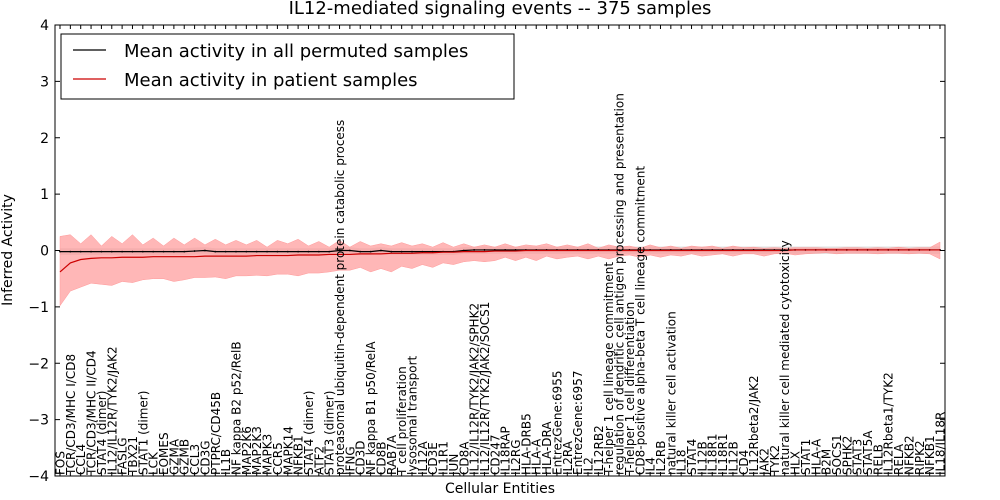 Image resolution: width=1000 pixels, height=500 pixels. I want to click on x-tick-label: FASLG, so click(123, 456).